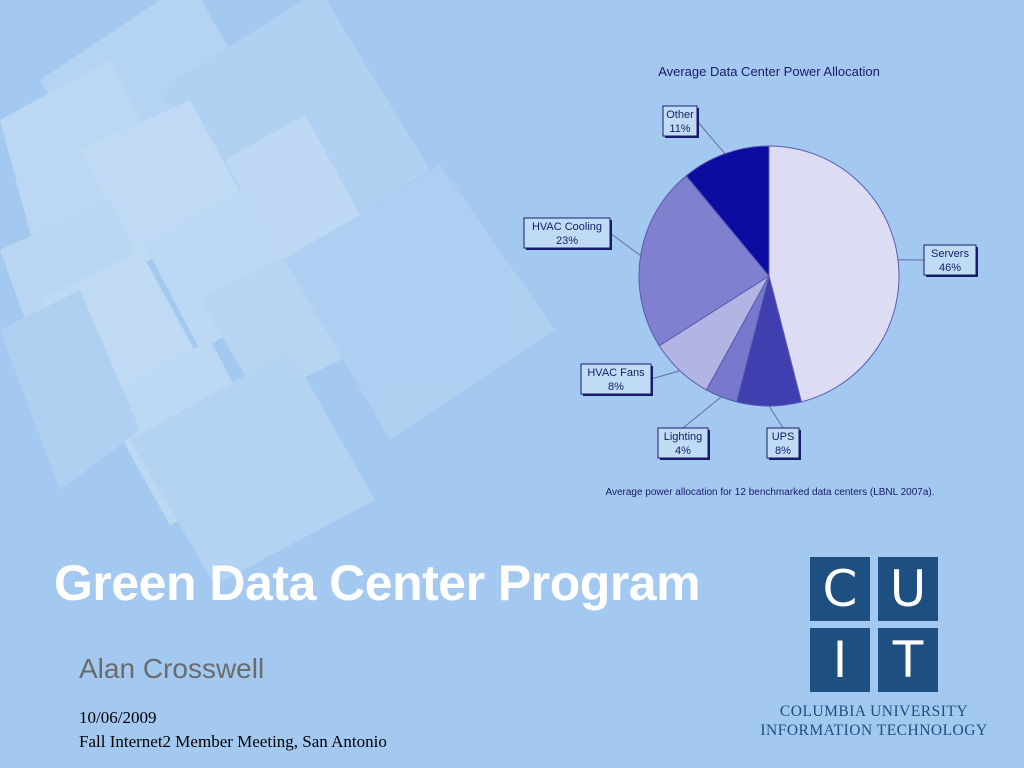  Describe the element at coordinates (769, 71) in the screenshot. I see `chart-title: Average Data Center Power Allocation` at that location.